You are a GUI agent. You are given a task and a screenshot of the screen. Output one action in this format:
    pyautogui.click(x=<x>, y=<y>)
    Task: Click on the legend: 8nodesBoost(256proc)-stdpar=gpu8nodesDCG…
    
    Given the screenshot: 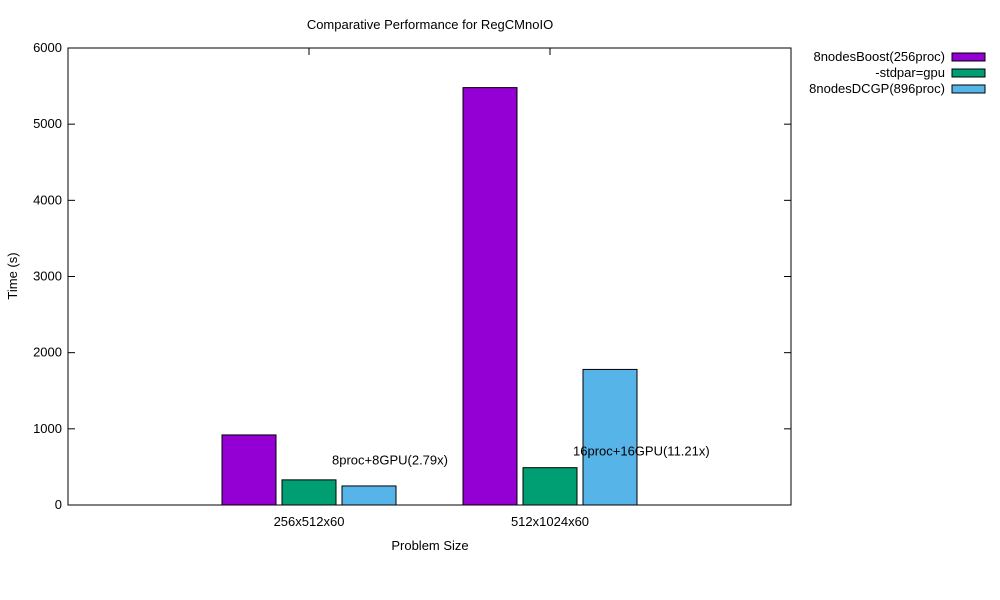 What is the action you would take?
    pyautogui.click(x=897, y=72)
    